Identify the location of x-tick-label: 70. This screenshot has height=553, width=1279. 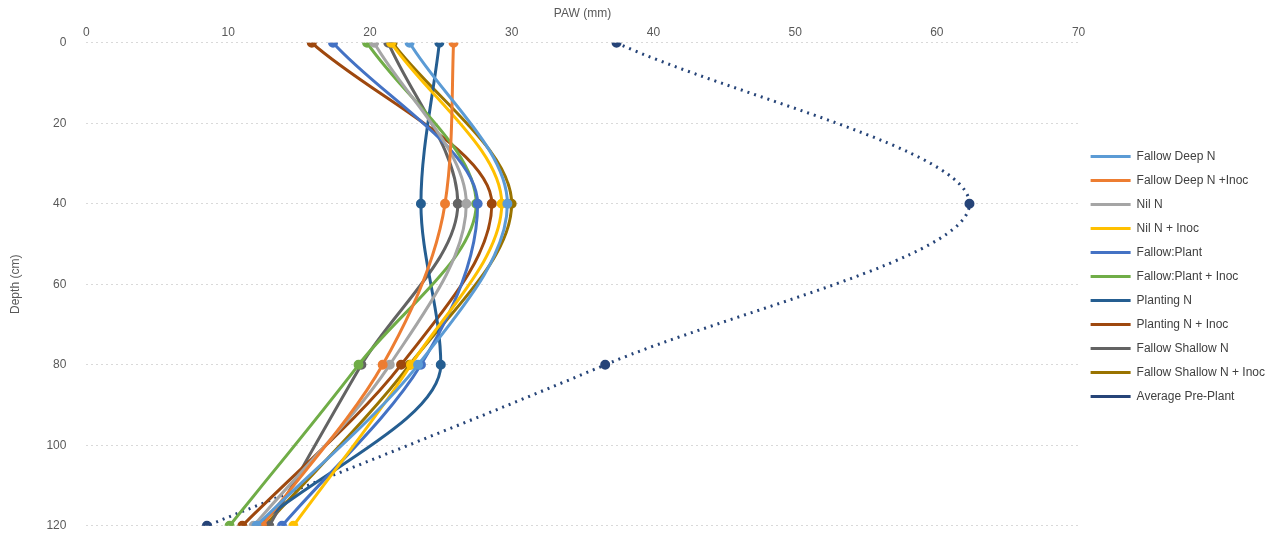
(1078, 31).